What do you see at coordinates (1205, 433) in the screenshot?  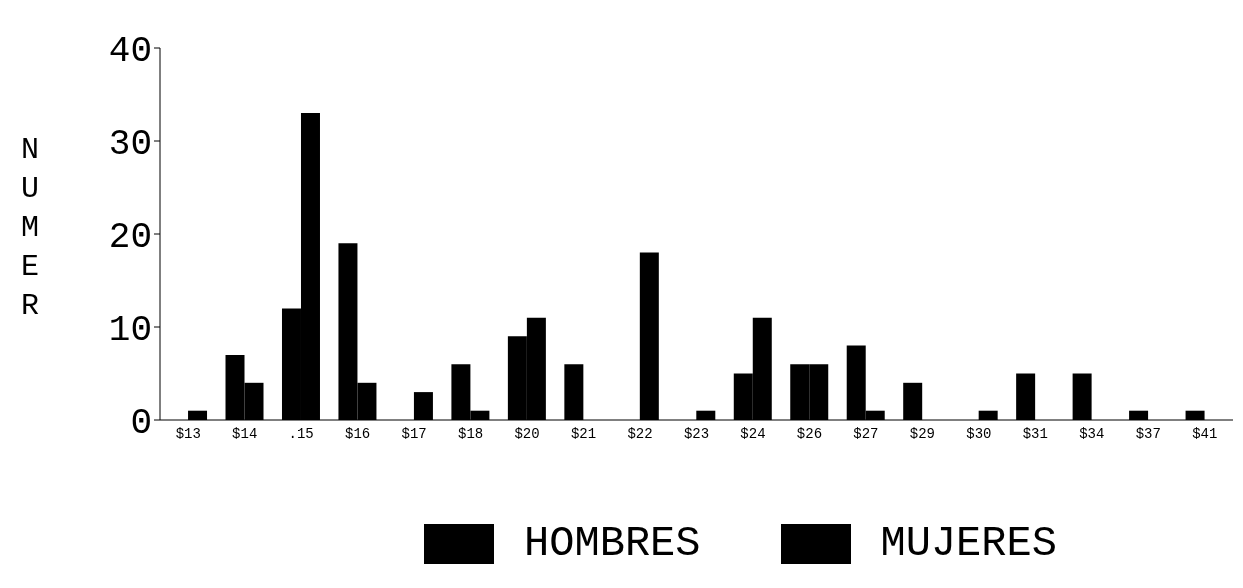 I see `x-tick-label: $41` at bounding box center [1205, 433].